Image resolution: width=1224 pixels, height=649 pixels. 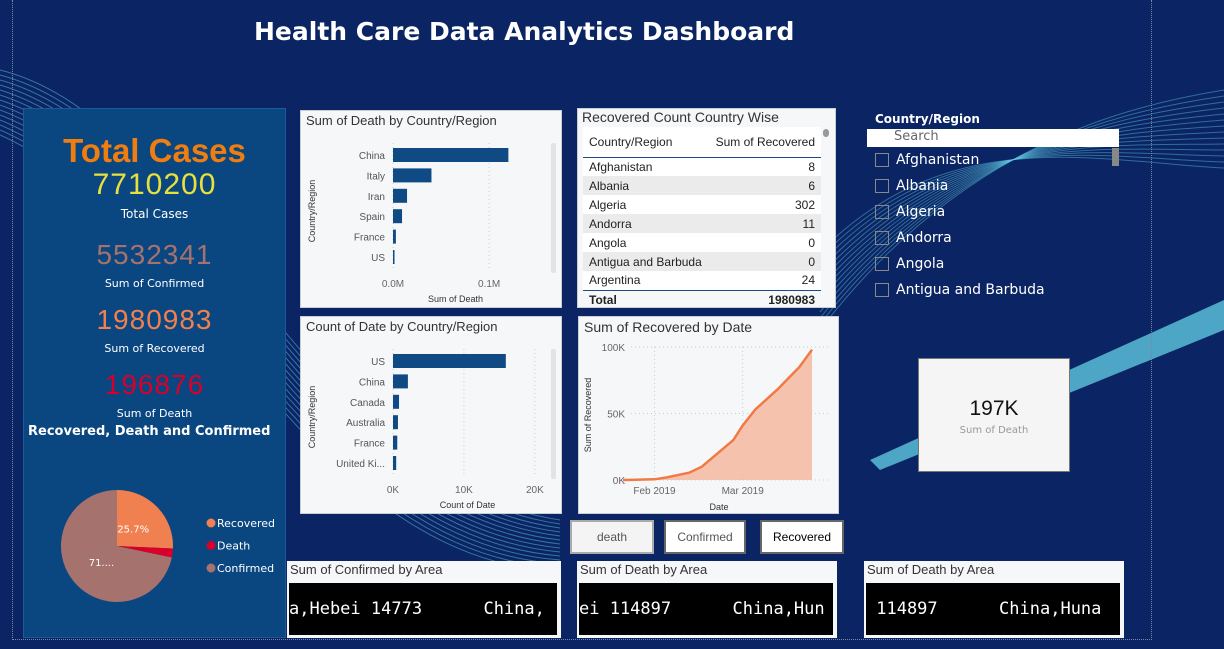 I want to click on scrolling-text: 114897 China,Huna, so click(x=993, y=609).